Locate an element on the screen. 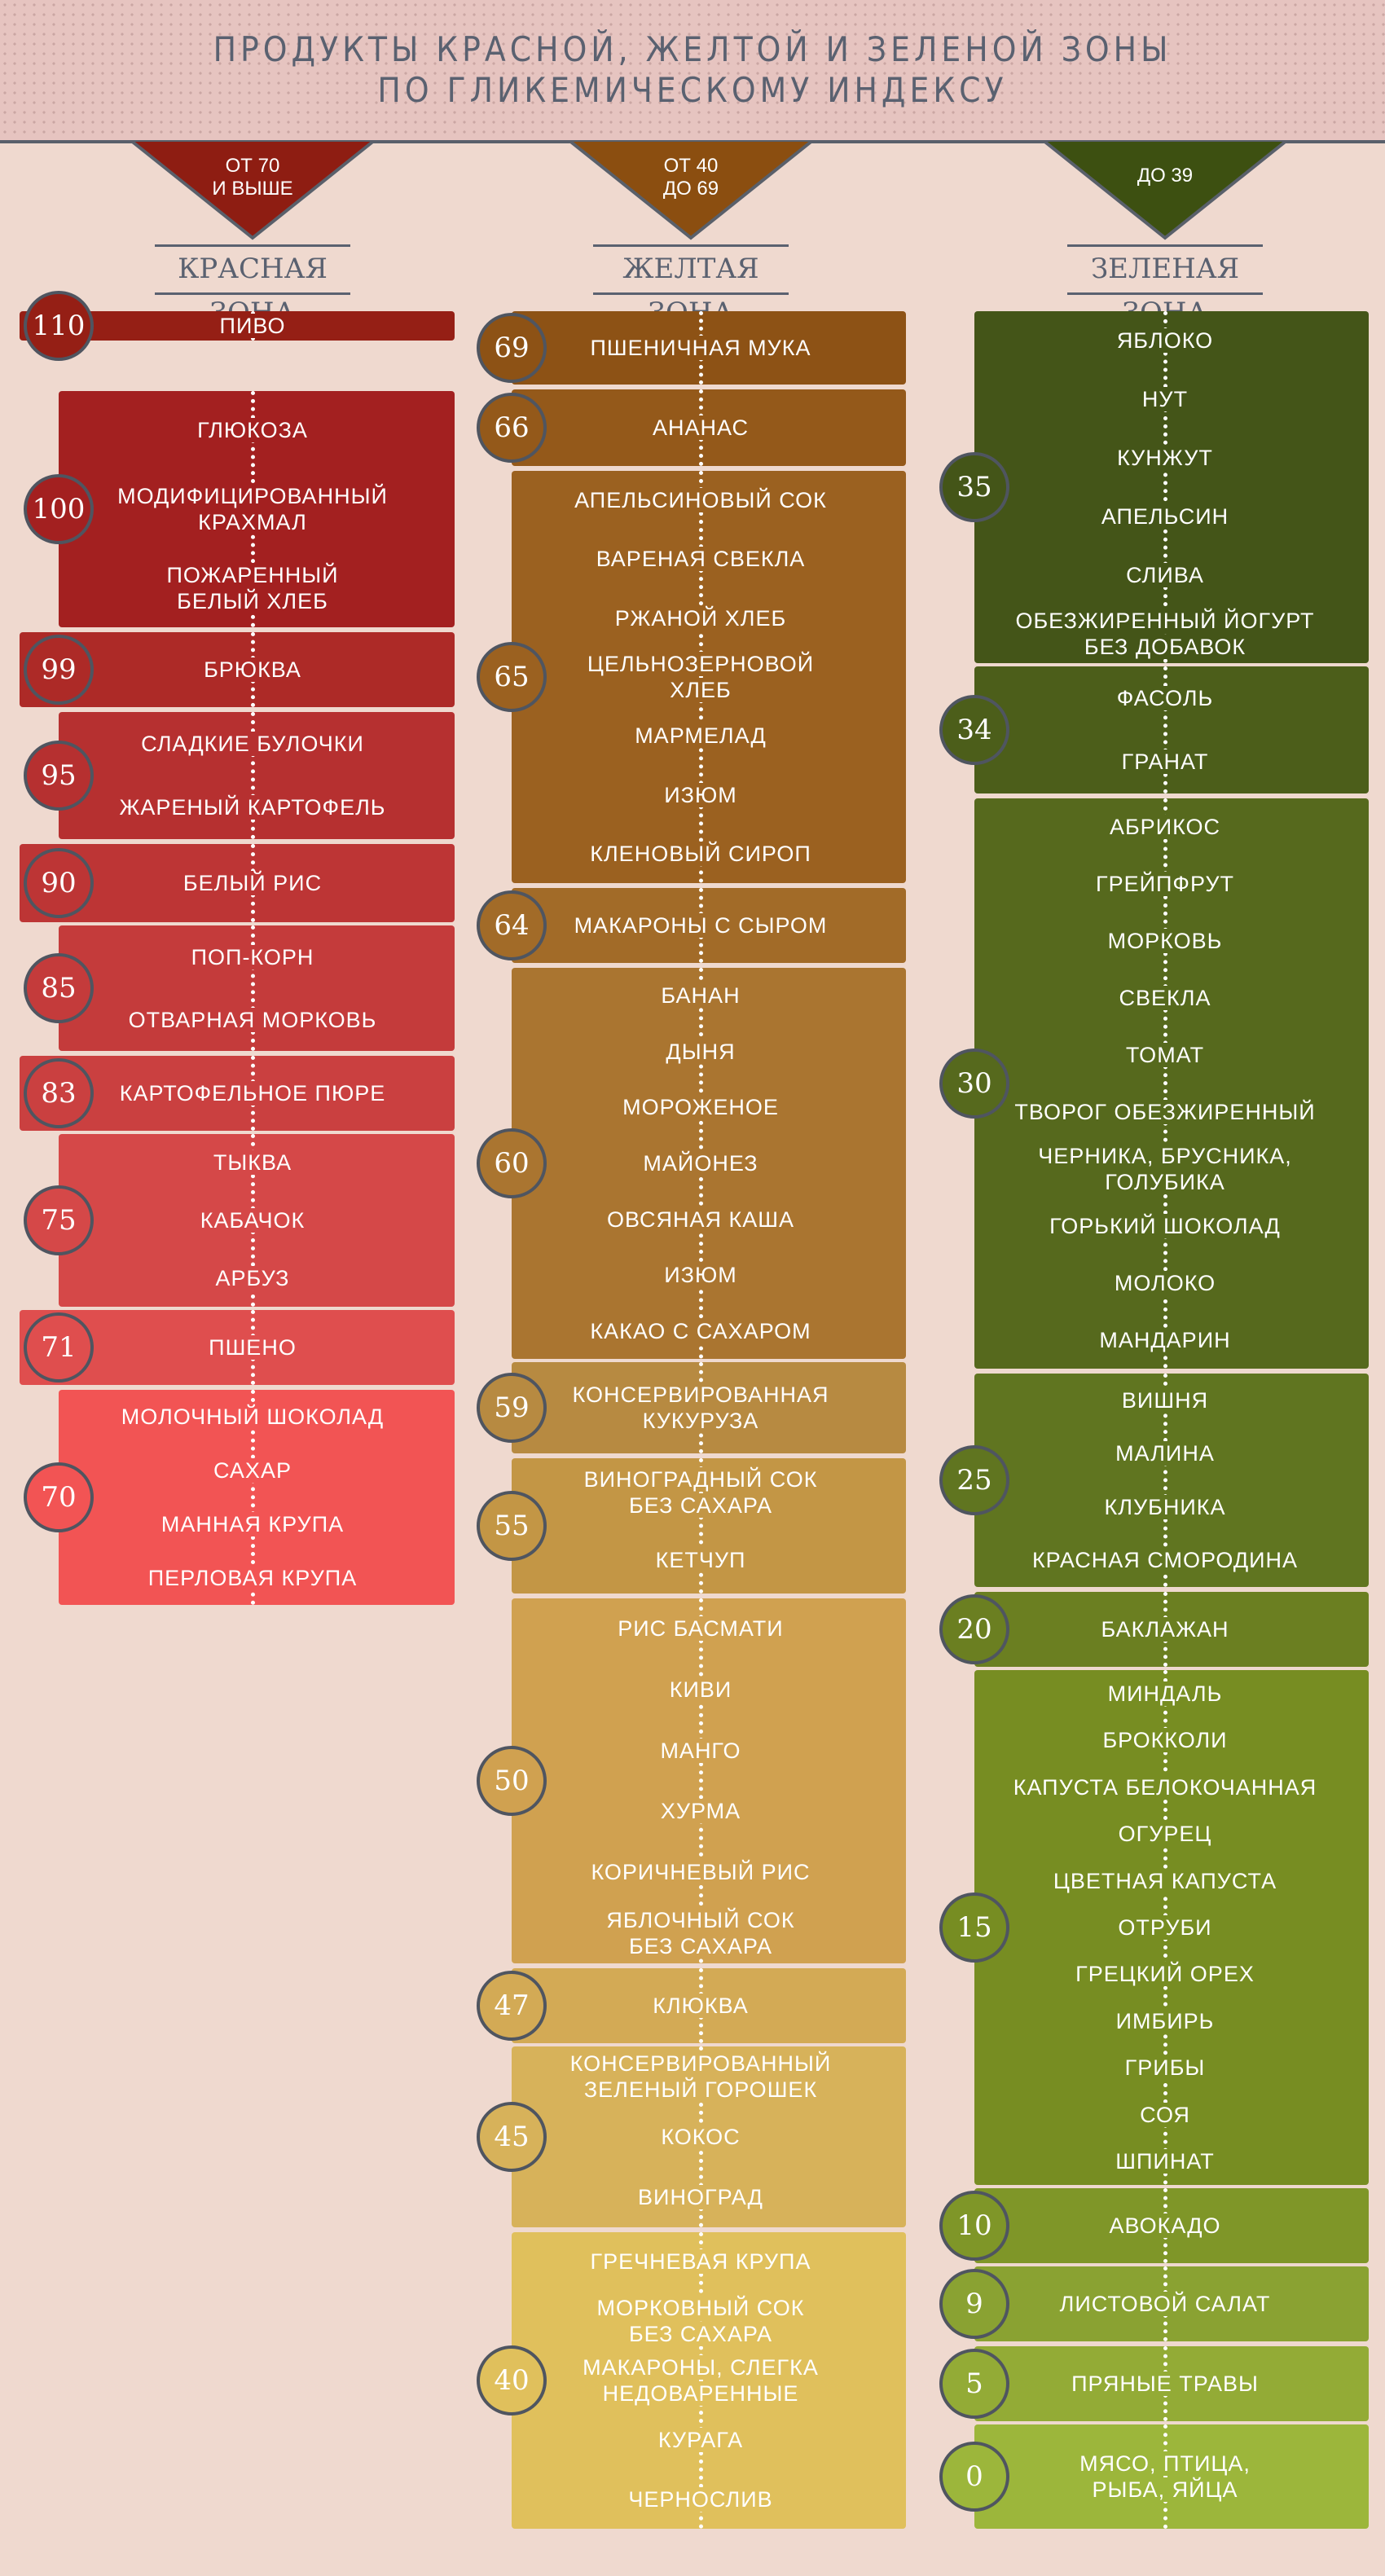 This screenshot has width=1385, height=2576. food-item: ОГУРЕЦ is located at coordinates (1165, 1834).